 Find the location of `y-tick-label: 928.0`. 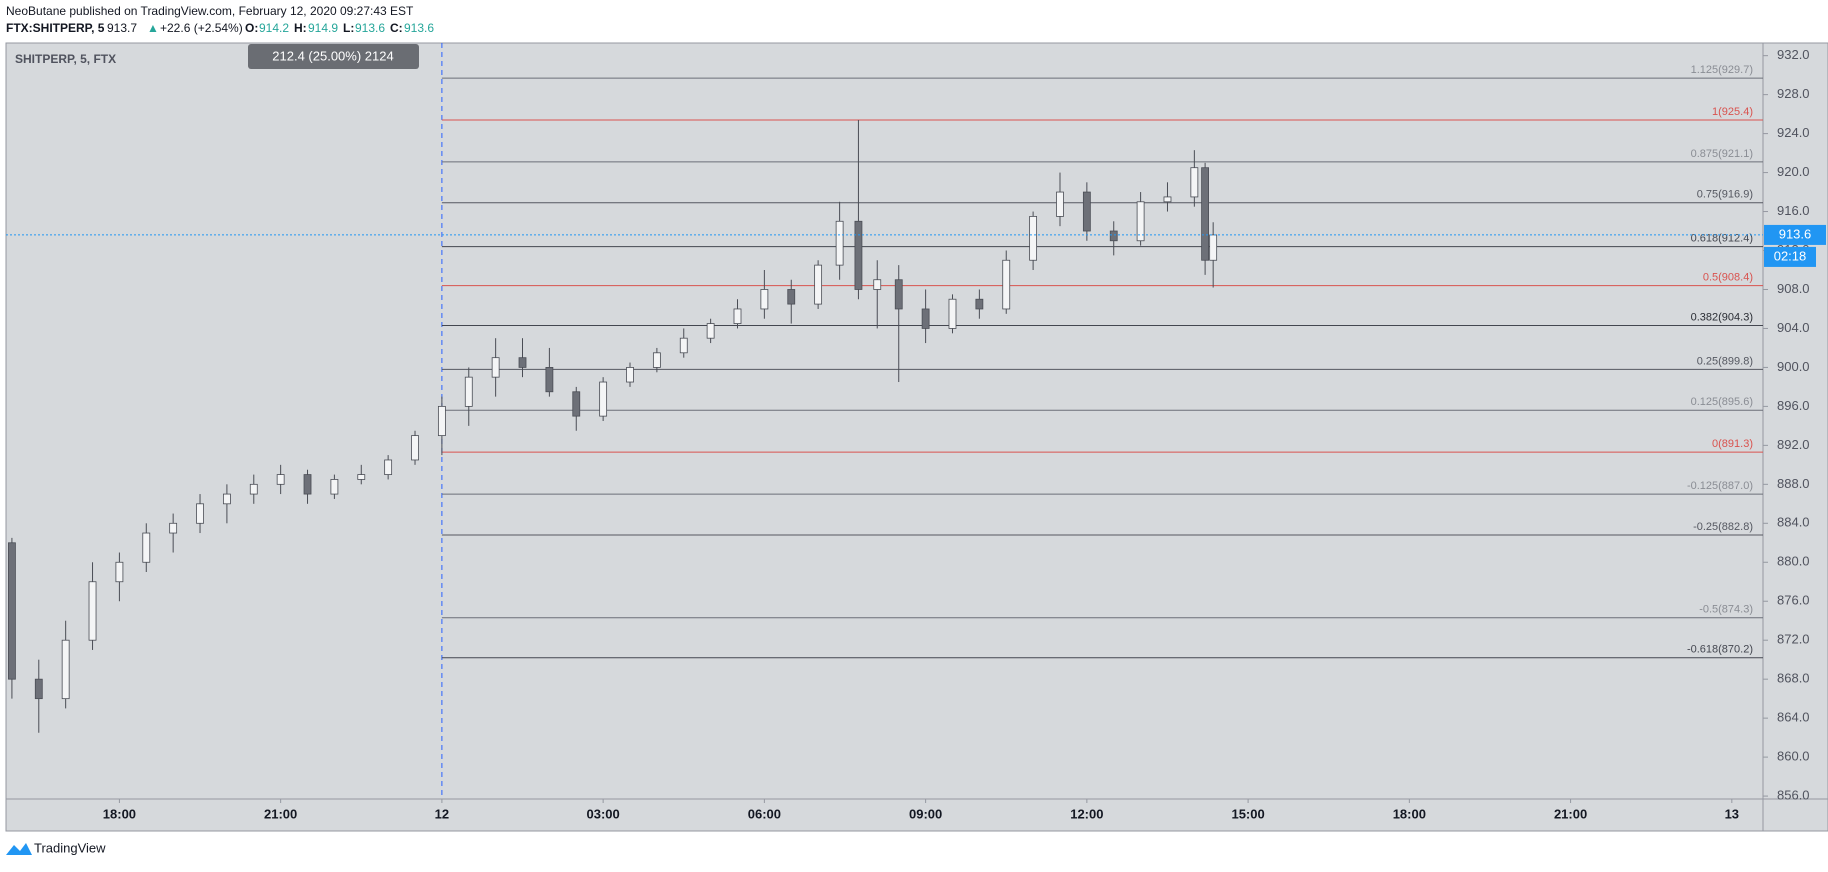

y-tick-label: 928.0 is located at coordinates (1793, 93).